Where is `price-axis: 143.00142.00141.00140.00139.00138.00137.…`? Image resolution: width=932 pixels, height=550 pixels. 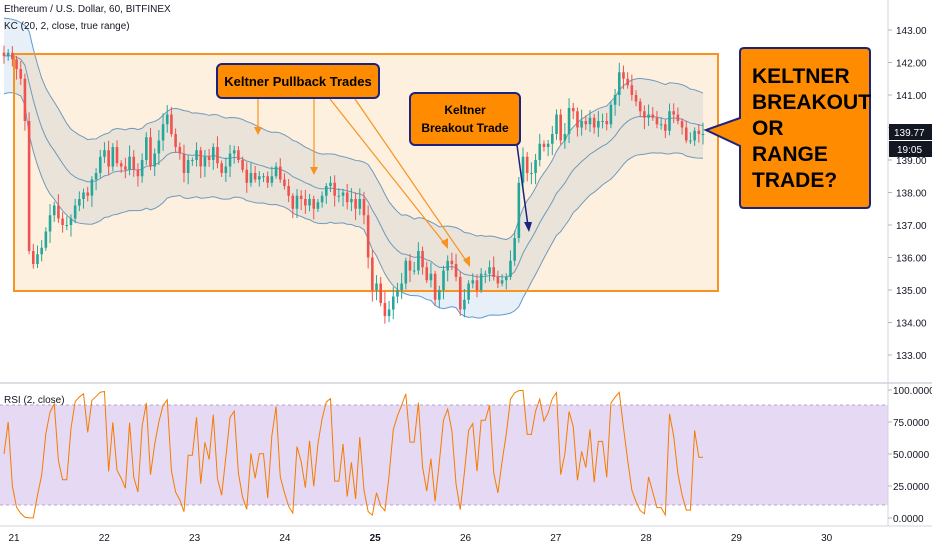
price-axis: 143.00142.00141.00140.00139.00138.00137.… is located at coordinates (907, 194).